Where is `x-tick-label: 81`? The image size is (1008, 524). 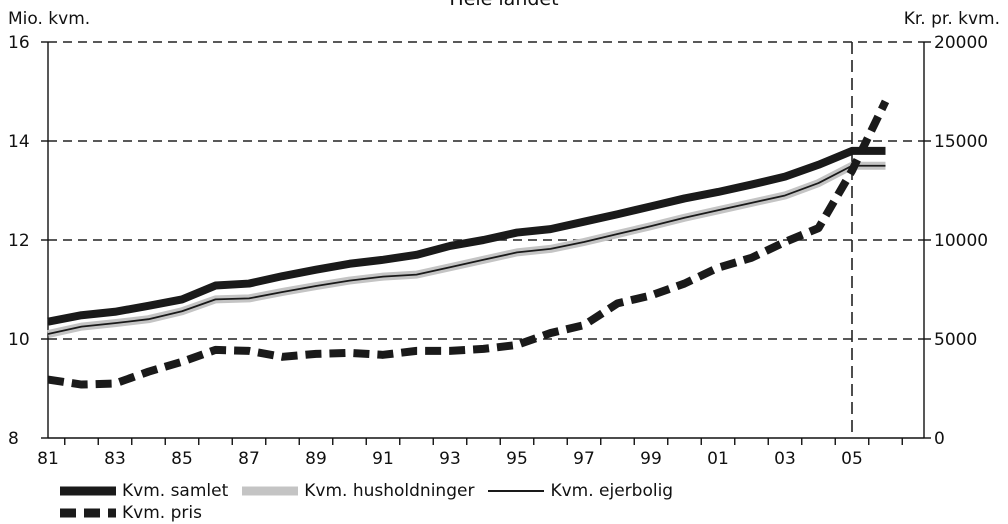
x-tick-label: 81 is located at coordinates (48, 459).